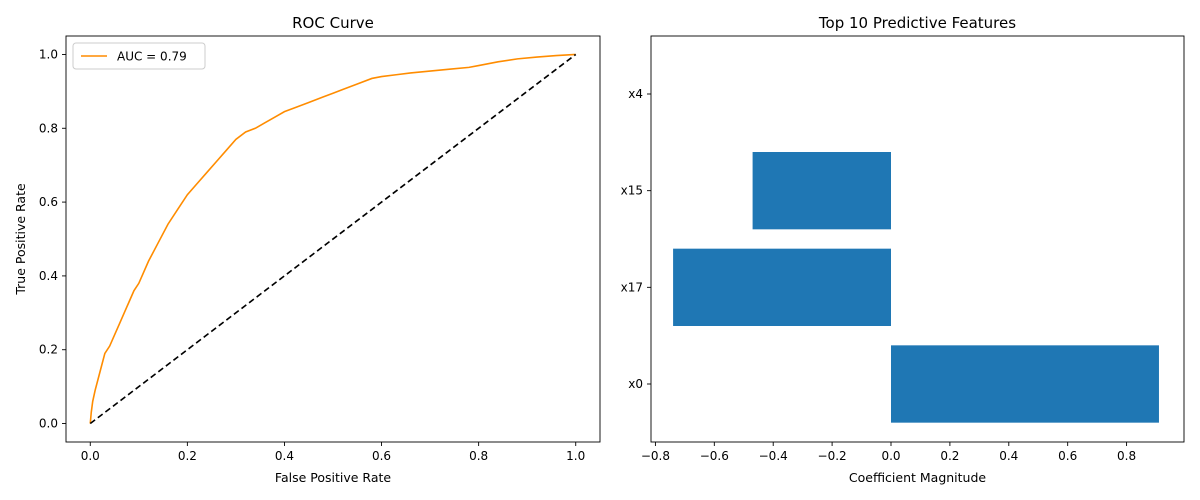 The width and height of the screenshot is (1200, 500). I want to click on roc-y-tick-label: 0.0, so click(48, 424).